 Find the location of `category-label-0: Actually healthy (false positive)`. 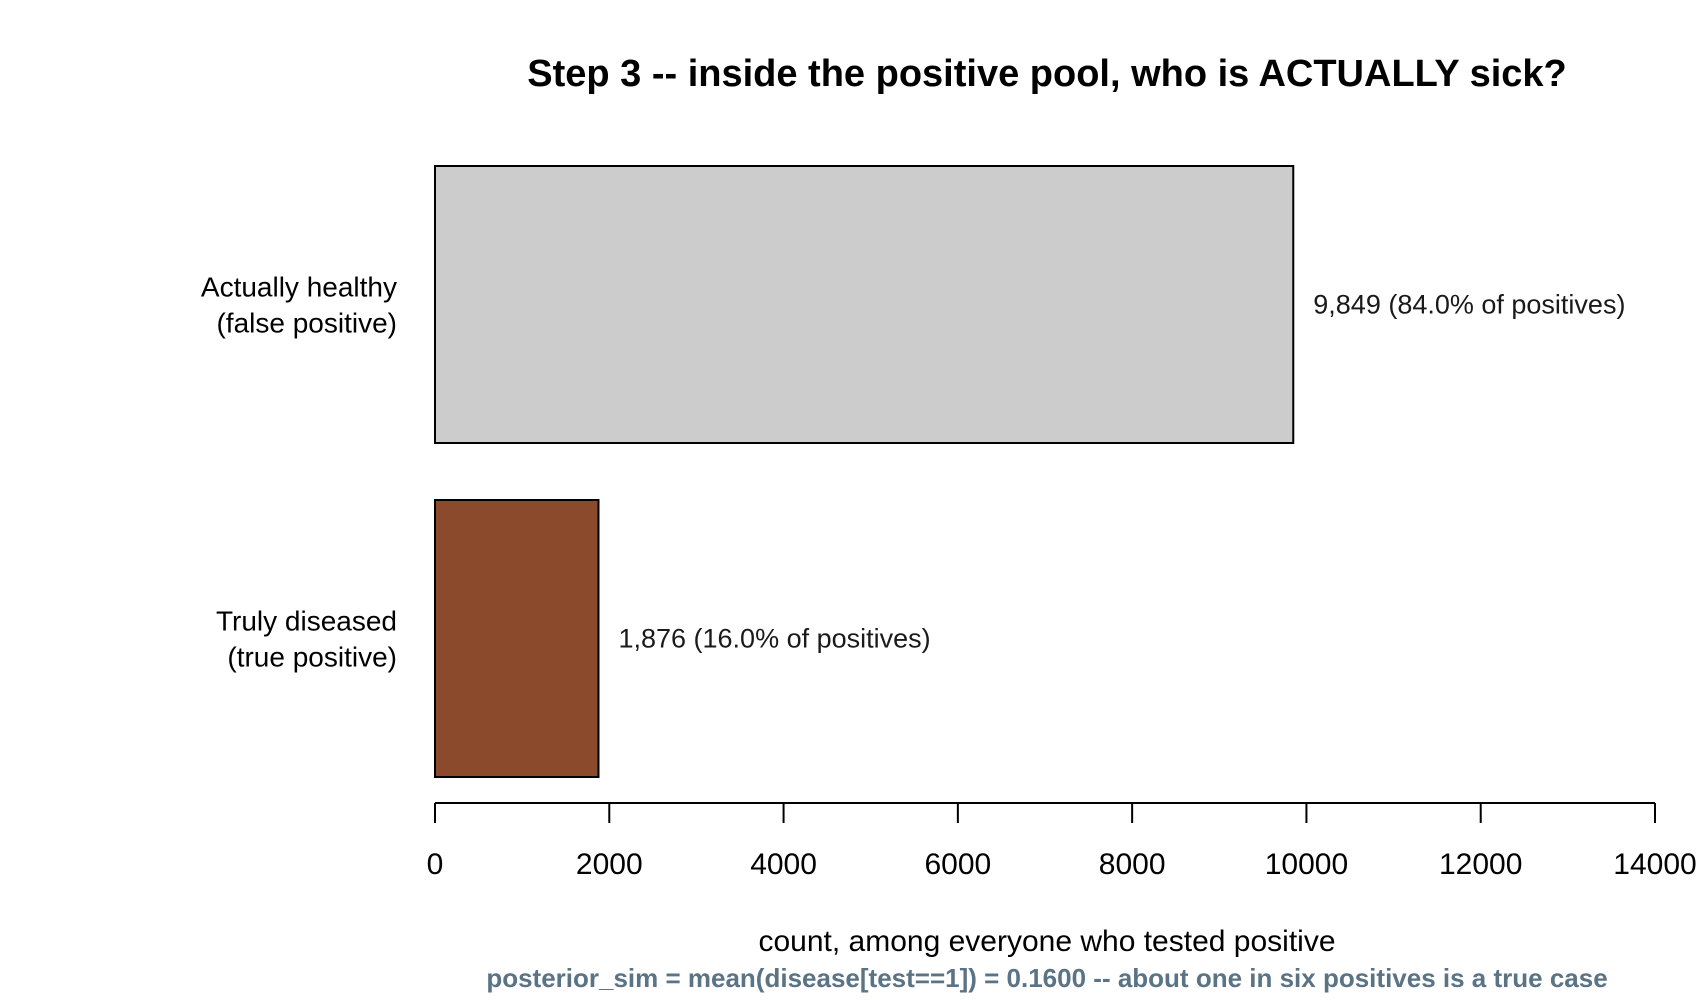

category-label-0: Actually healthy (false positive) is located at coordinates (299, 305).